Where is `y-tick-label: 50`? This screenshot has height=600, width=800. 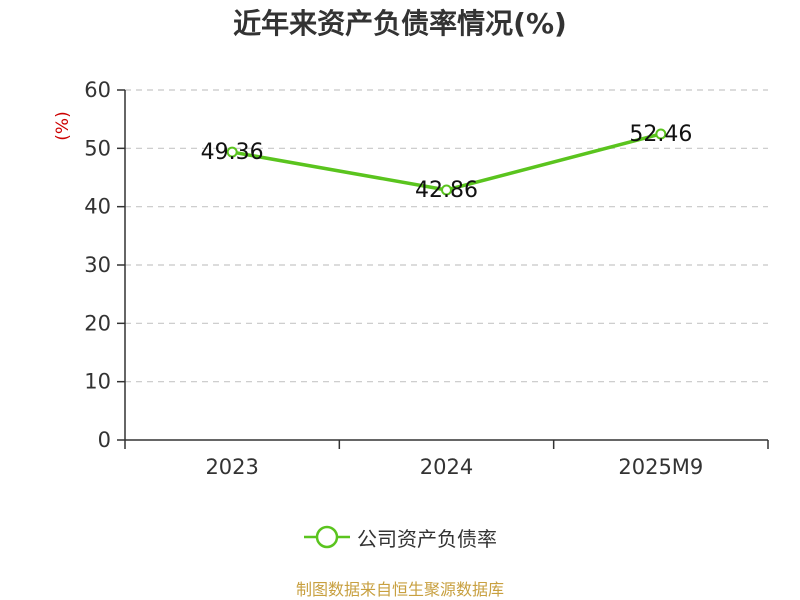 y-tick-label: 50 is located at coordinates (97, 148).